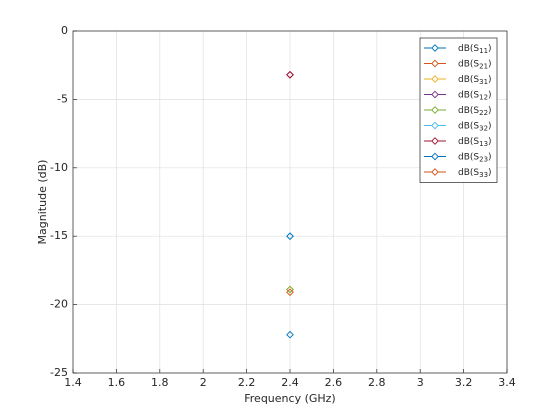 This screenshot has height=420, width=560. I want to click on x-axis-label: Frequency (GHz), so click(289, 398).